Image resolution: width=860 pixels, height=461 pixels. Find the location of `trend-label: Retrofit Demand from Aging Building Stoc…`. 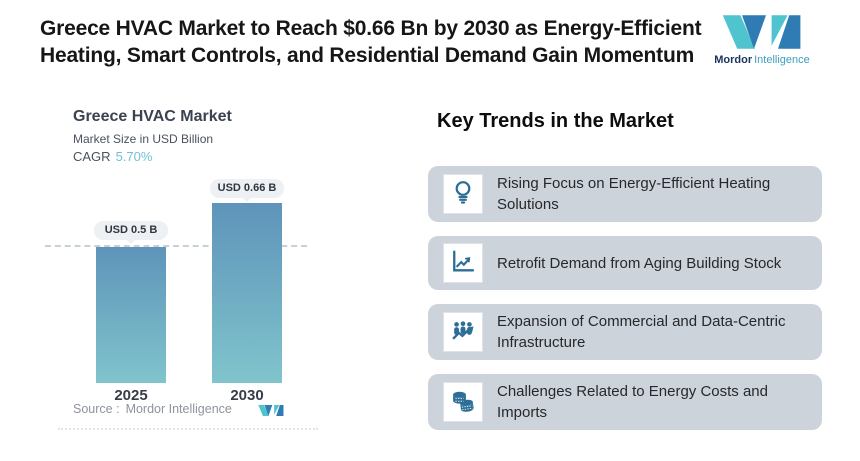

trend-label: Retrofit Demand from Aging Building Stoc… is located at coordinates (639, 263).